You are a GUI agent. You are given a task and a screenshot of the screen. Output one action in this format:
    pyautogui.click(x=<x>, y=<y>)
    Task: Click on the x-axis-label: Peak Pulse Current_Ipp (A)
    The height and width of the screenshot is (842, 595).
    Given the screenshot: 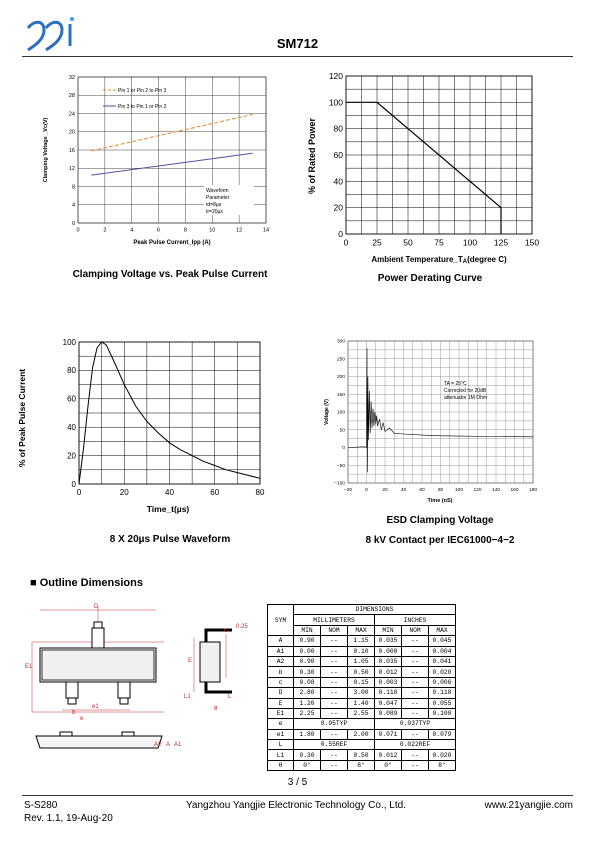 What is the action you would take?
    pyautogui.click(x=171, y=243)
    